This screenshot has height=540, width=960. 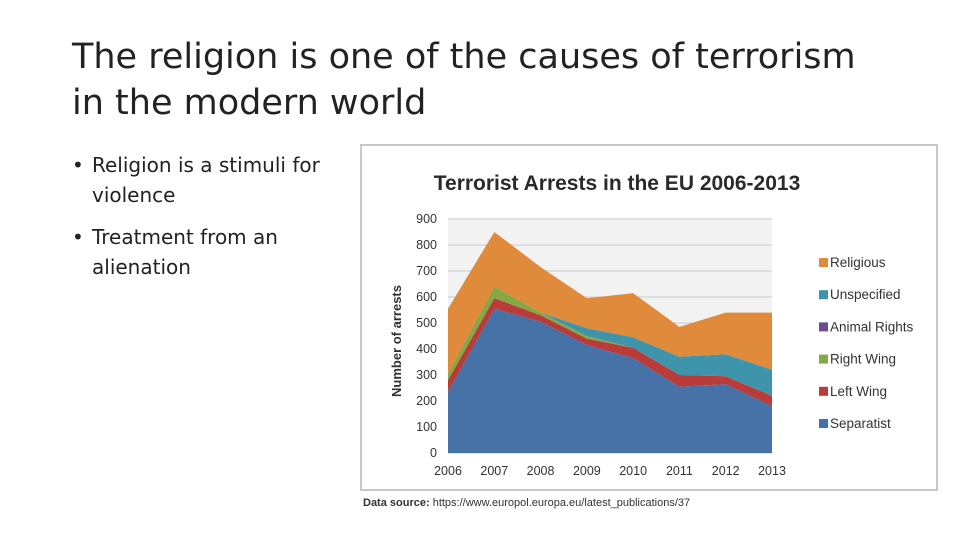 What do you see at coordinates (426, 245) in the screenshot?
I see `y-tick-label: 800` at bounding box center [426, 245].